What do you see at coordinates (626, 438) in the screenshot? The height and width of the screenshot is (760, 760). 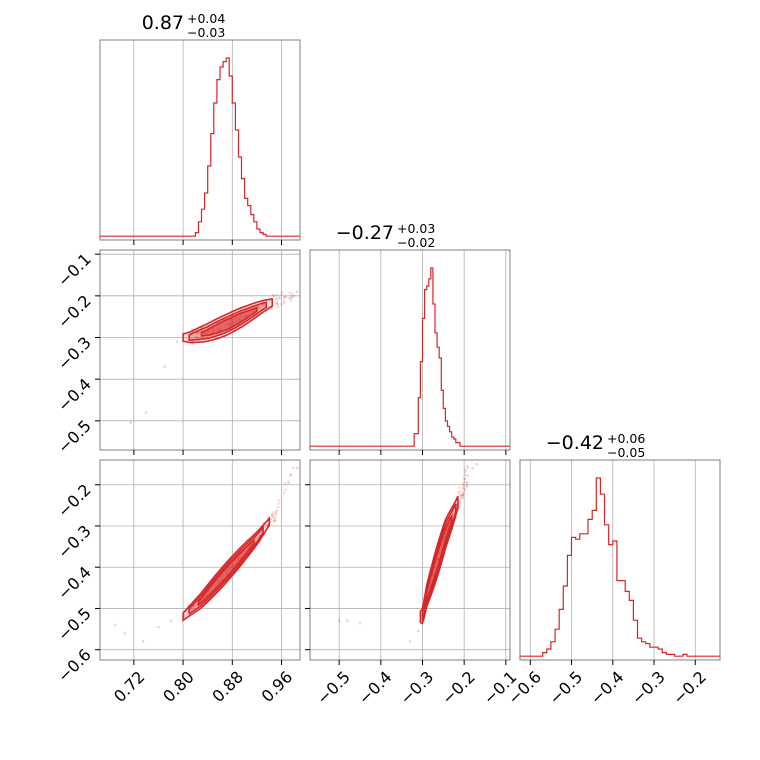 I see `param-title-plus: +0.06` at bounding box center [626, 438].